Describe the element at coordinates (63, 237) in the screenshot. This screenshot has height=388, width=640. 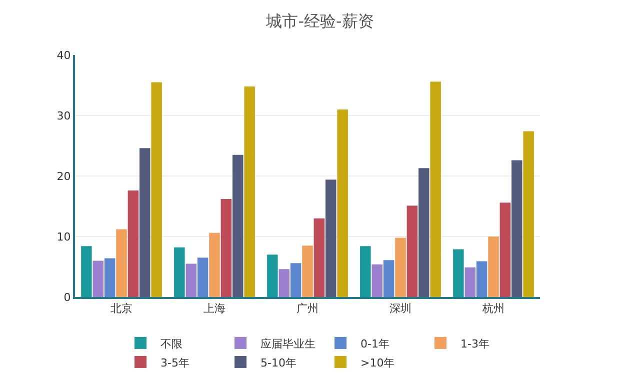
I see `y-tick-label: 10` at that location.